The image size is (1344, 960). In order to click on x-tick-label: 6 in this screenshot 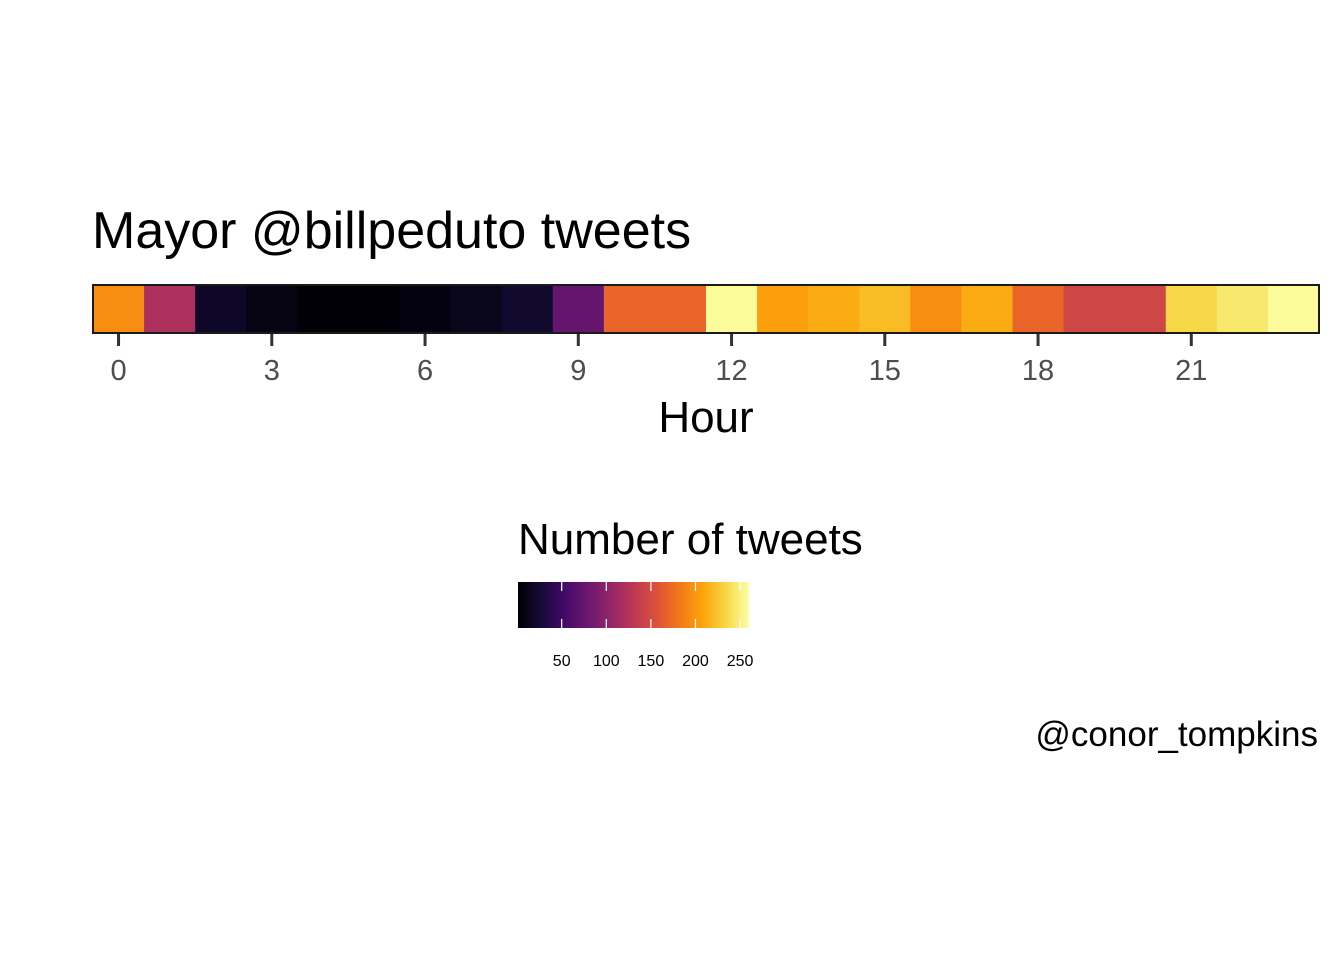, I will do `click(425, 371)`.